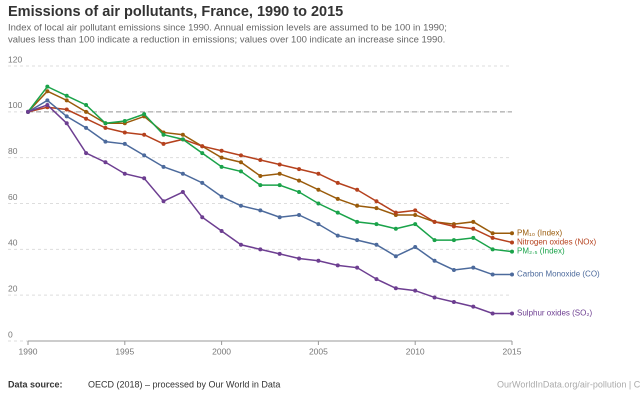 Image resolution: width=640 pixels, height=400 pixels. I want to click on x-tick-label: 1995, so click(124, 351).